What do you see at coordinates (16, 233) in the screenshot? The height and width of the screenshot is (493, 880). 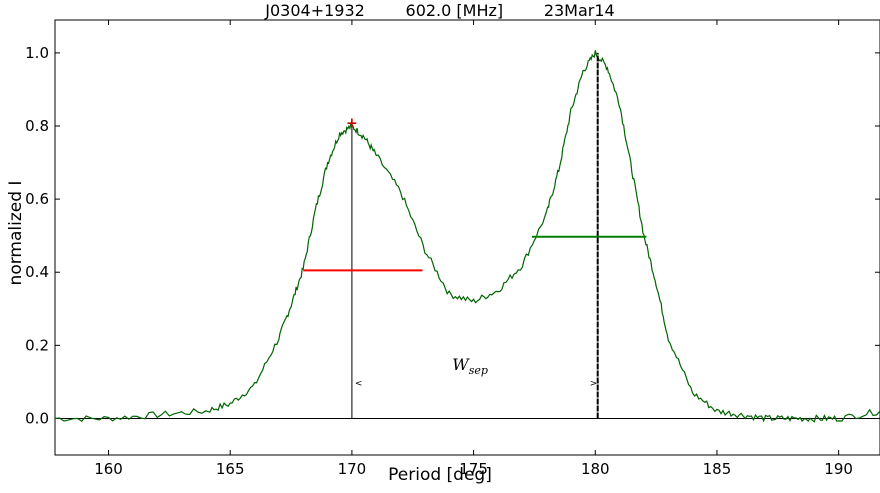 I see `y-axis-label: normalized I` at bounding box center [16, 233].